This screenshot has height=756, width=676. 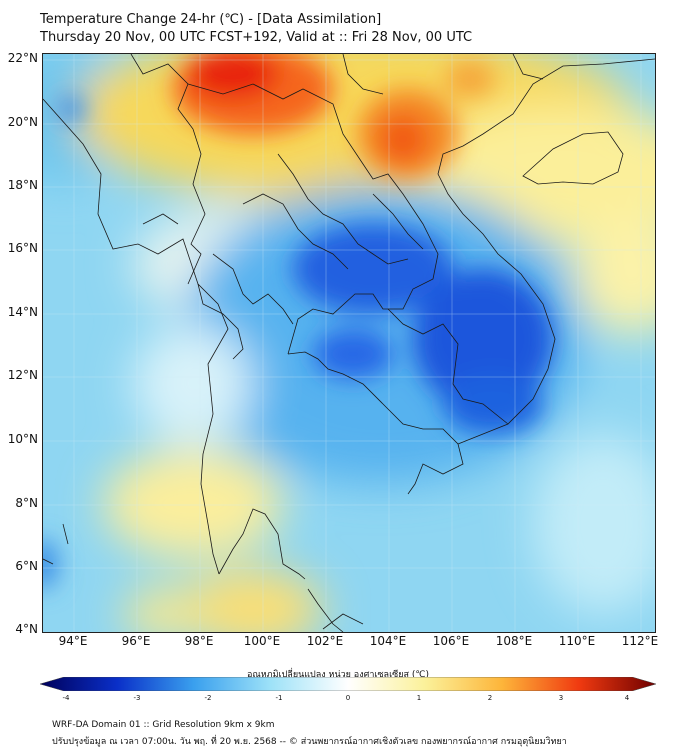 What do you see at coordinates (137, 698) in the screenshot?
I see `colorbar-tick: -3` at bounding box center [137, 698].